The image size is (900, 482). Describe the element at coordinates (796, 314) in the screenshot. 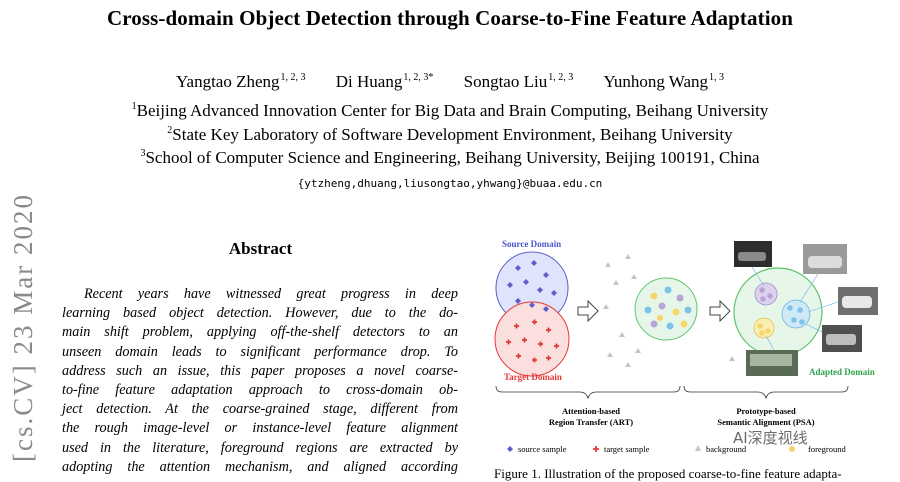

I see `cluster-blue` at that location.